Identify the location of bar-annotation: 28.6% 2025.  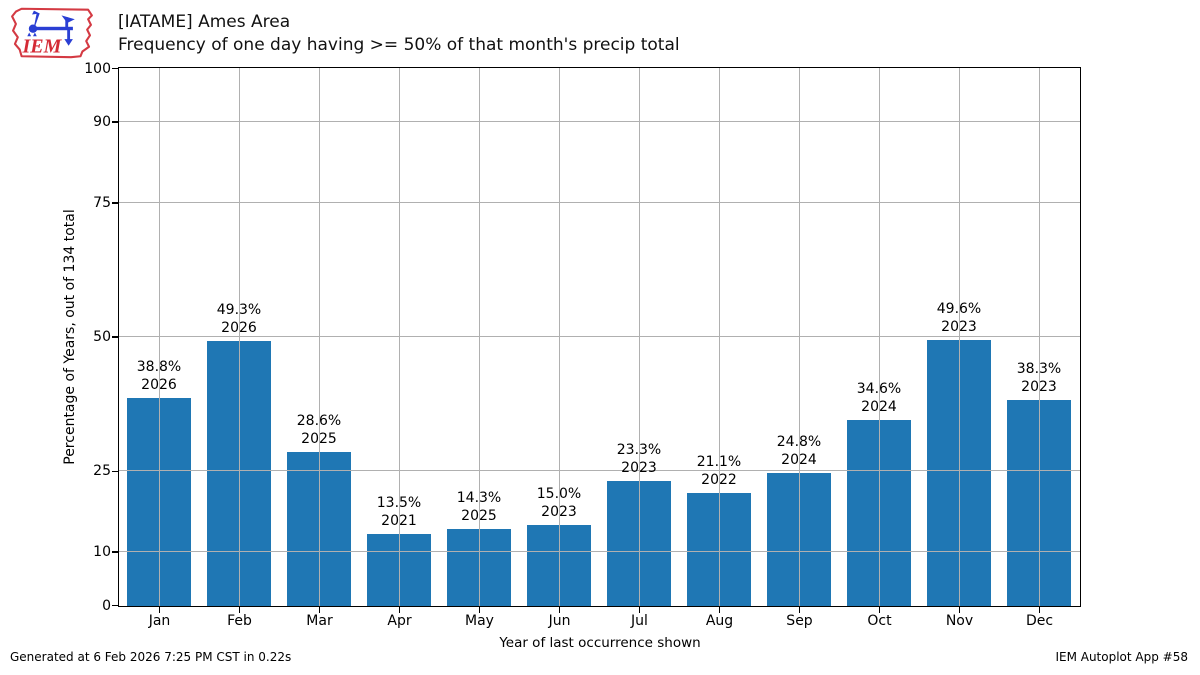
(319, 430).